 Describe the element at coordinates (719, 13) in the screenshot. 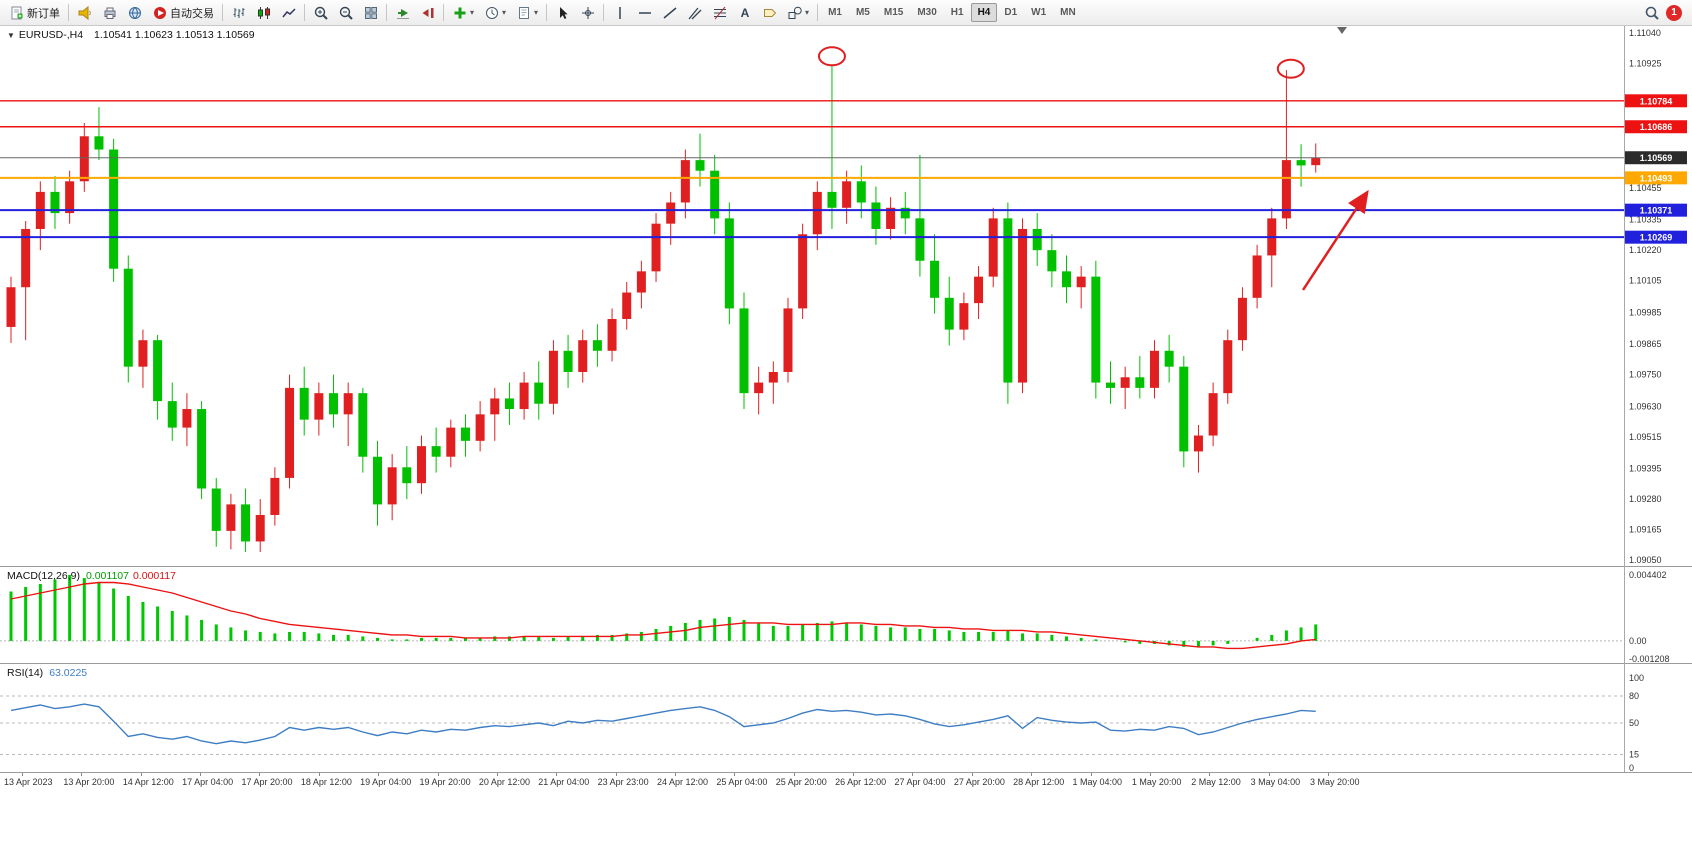

I see `fibonacci-button` at that location.